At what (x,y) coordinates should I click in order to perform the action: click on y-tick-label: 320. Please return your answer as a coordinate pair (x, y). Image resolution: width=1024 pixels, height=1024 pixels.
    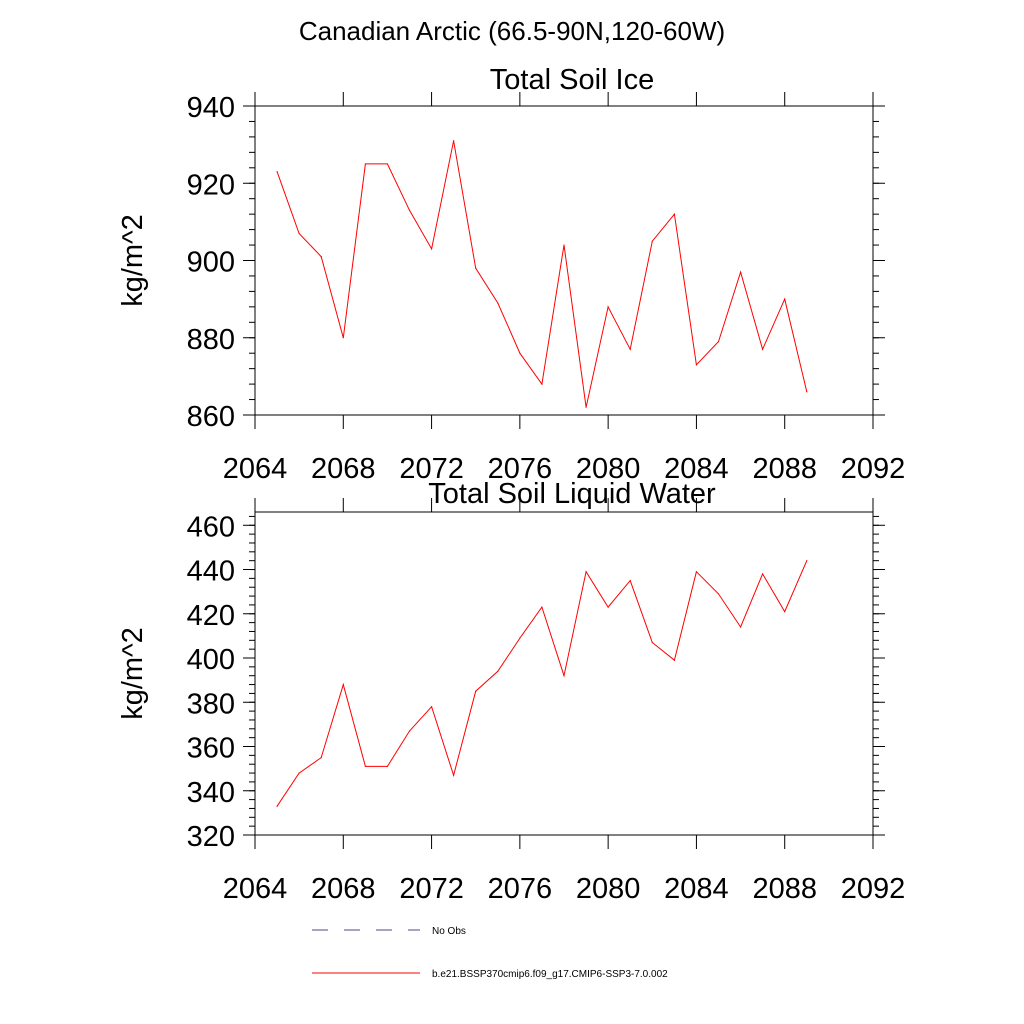
    Looking at the image, I should click on (211, 837).